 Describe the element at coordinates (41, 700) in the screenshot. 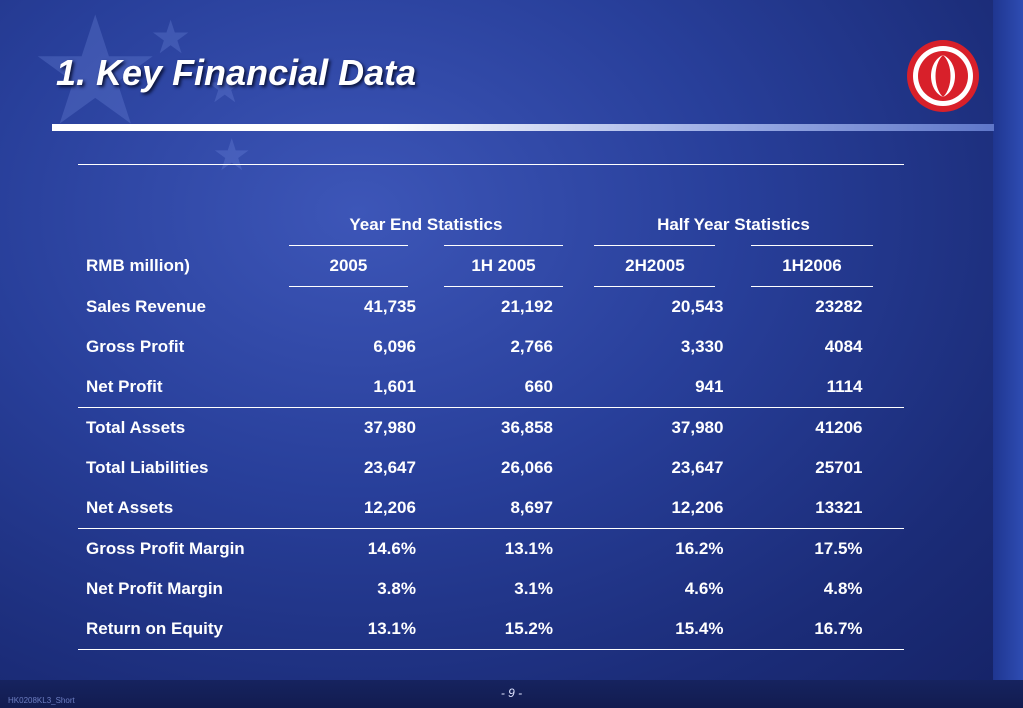

I see `footer-code: HK0208KL3_Short` at that location.